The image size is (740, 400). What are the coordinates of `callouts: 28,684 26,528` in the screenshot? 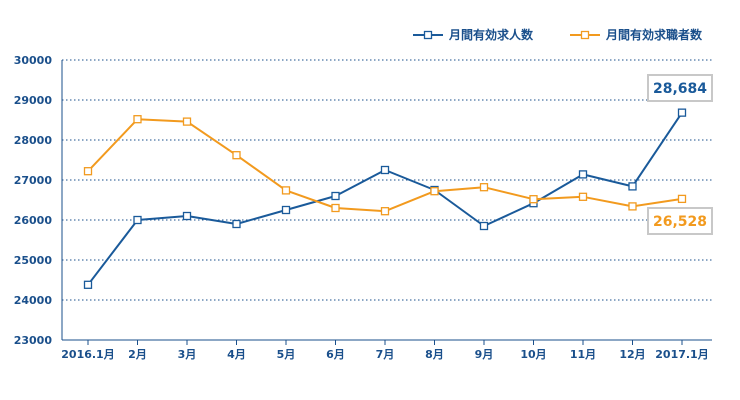 It's located at (680, 154).